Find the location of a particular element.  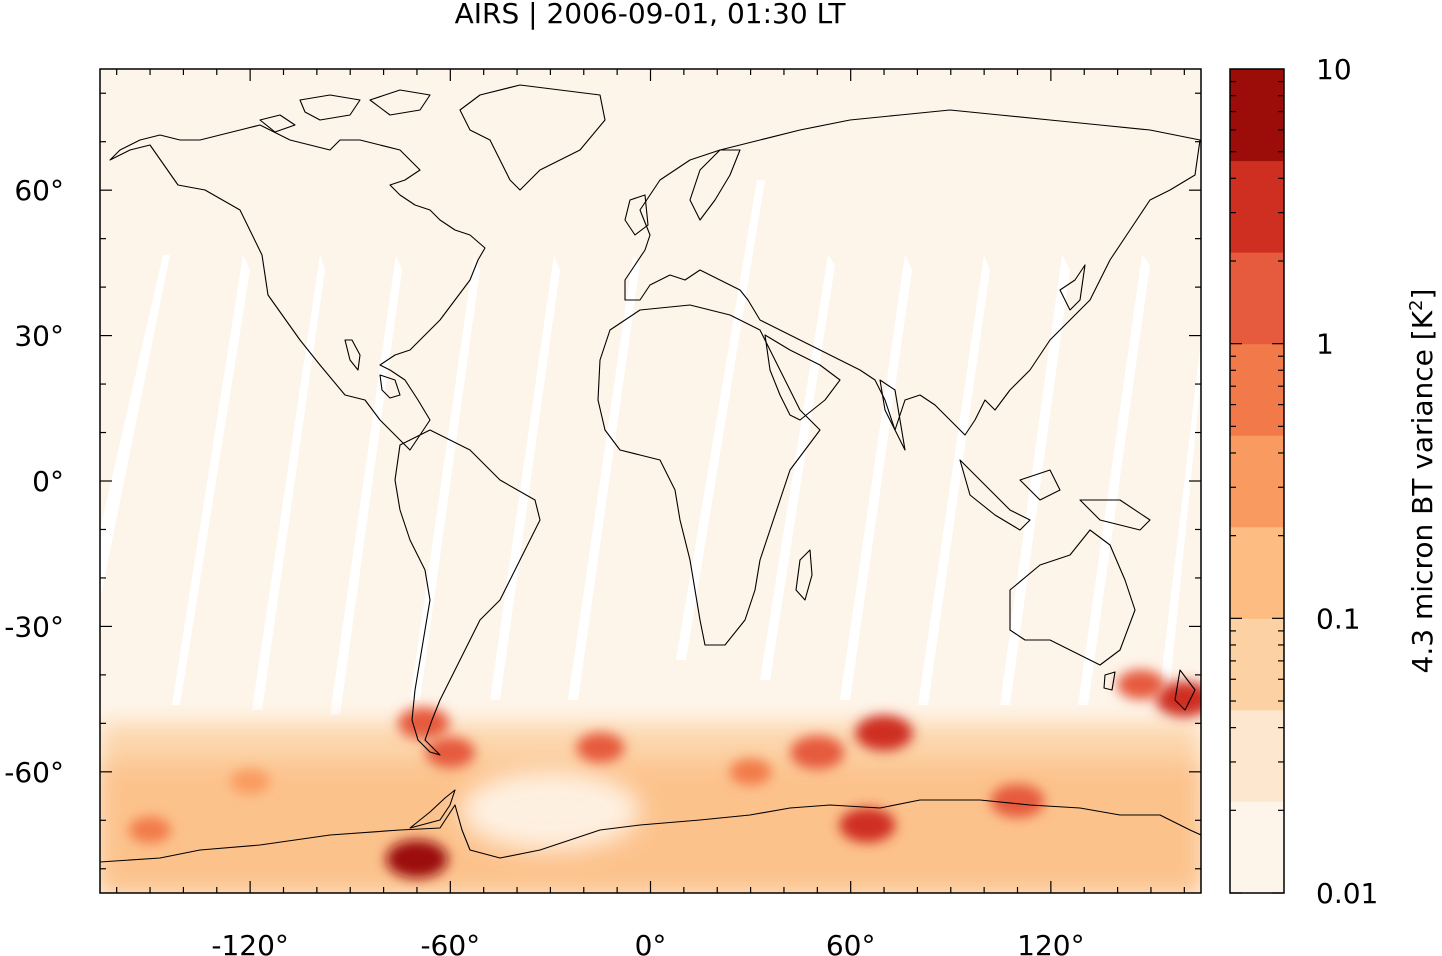

y-tick-labels: 60° 30° 0° -30° -60° is located at coordinates (34, 481).